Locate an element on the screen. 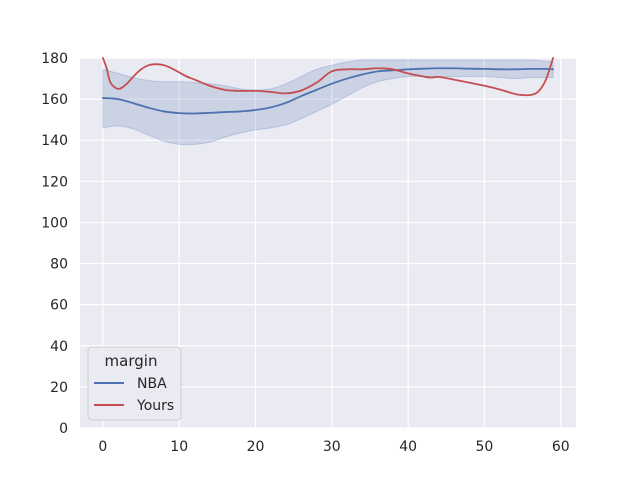 This screenshot has height=480, width=640. legend-box is located at coordinates (134, 383).